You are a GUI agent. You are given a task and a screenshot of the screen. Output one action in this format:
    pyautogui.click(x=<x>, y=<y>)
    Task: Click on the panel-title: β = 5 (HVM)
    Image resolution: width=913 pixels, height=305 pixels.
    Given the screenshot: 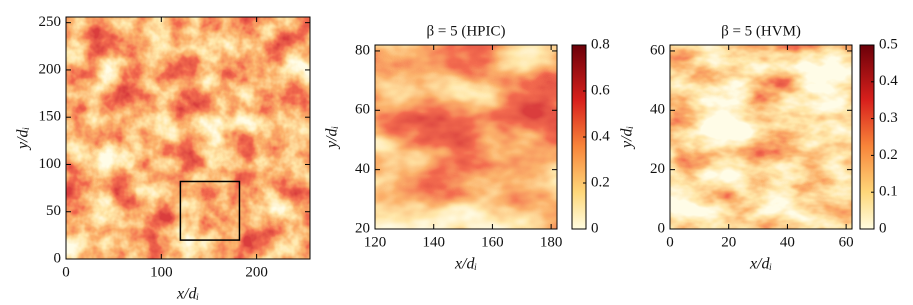 What is the action you would take?
    pyautogui.click(x=761, y=31)
    